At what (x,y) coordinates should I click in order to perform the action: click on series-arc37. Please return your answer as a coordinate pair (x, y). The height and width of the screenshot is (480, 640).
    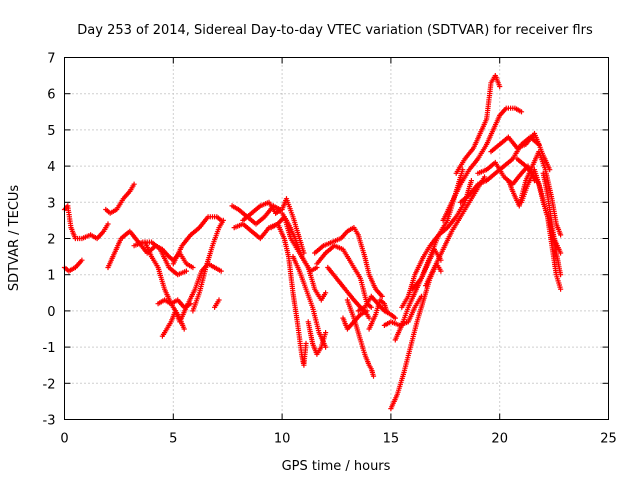
    Looking at the image, I should click on (520, 151).